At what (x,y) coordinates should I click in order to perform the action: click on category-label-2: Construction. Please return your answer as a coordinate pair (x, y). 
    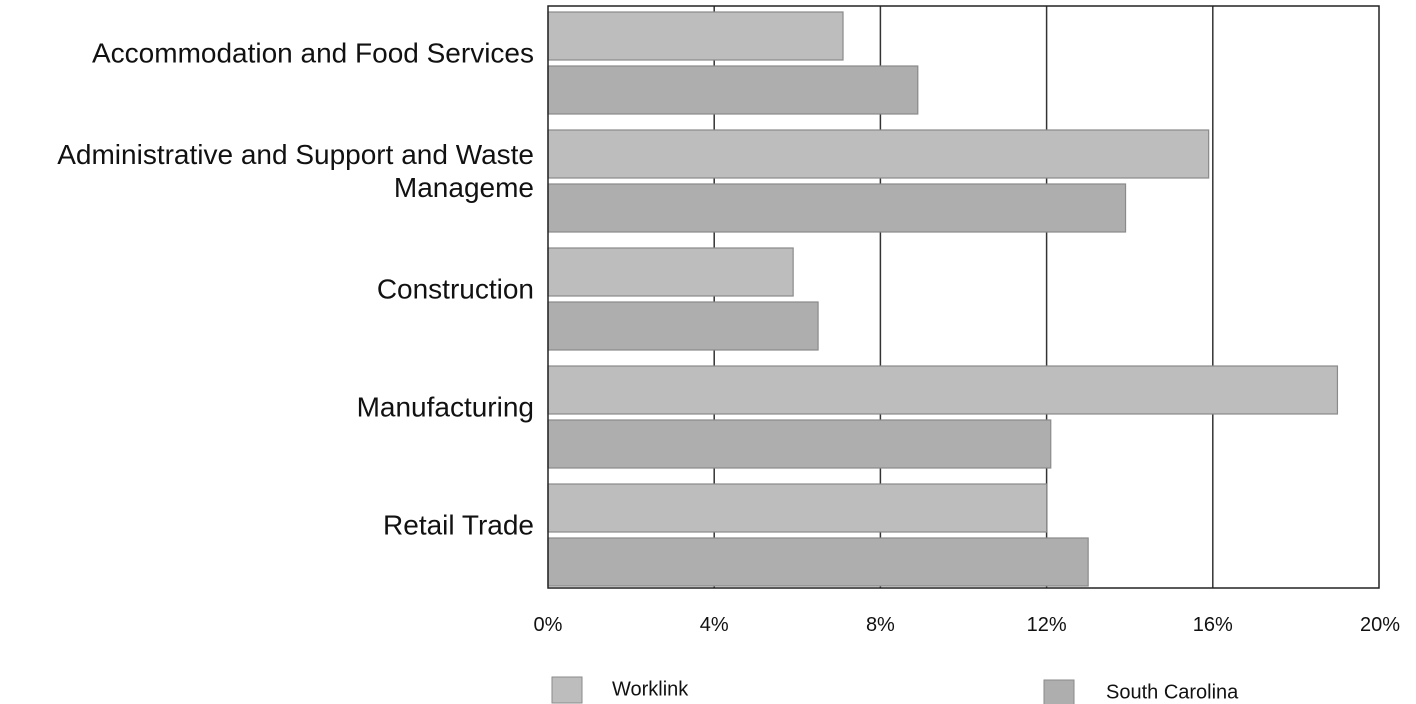
    Looking at the image, I should click on (455, 288).